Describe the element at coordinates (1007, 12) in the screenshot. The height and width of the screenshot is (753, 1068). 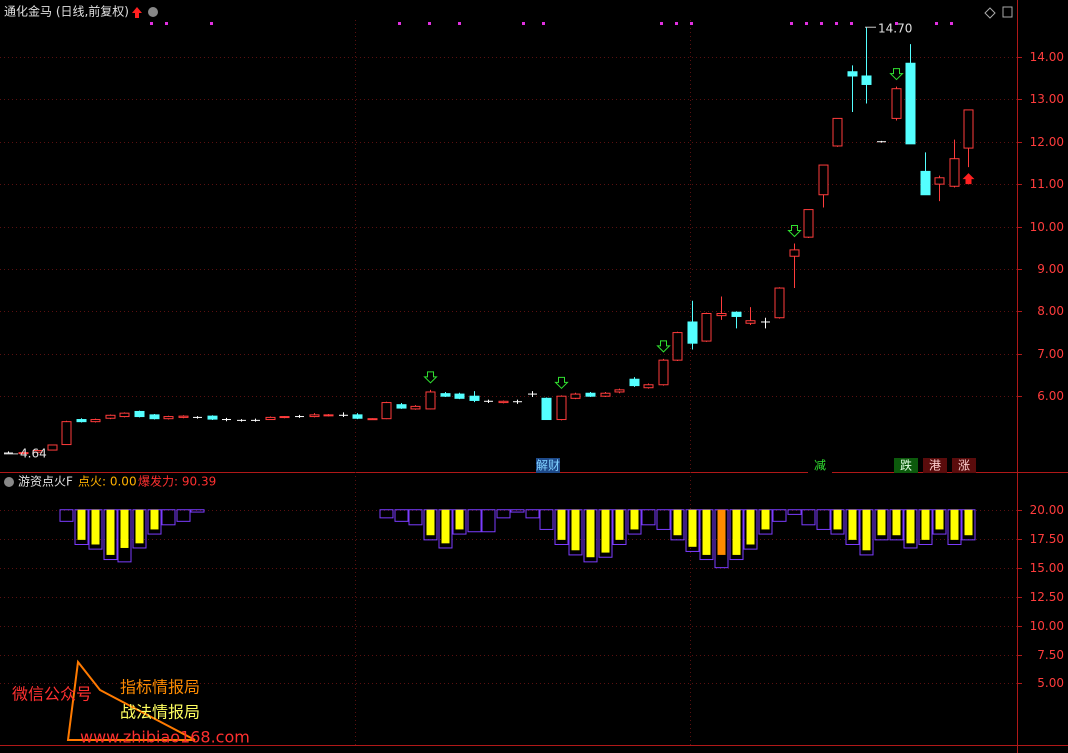
I see `window-icon` at that location.